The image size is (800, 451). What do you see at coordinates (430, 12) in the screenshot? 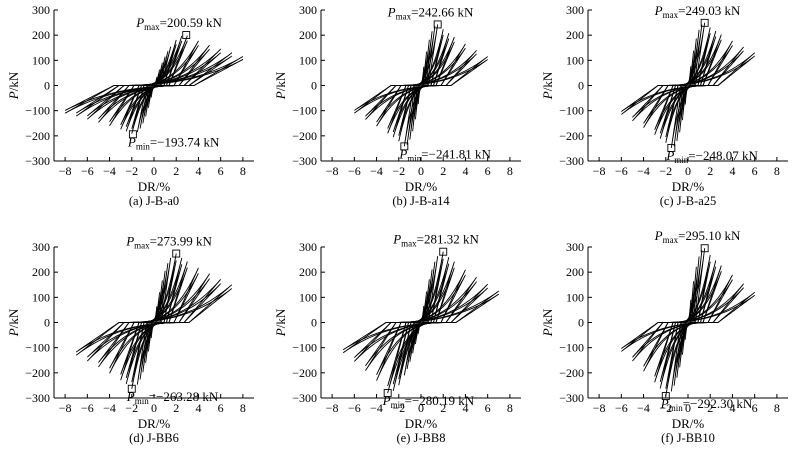
I see `pmax-annotation: Pmax=242.66 kN` at bounding box center [430, 12].